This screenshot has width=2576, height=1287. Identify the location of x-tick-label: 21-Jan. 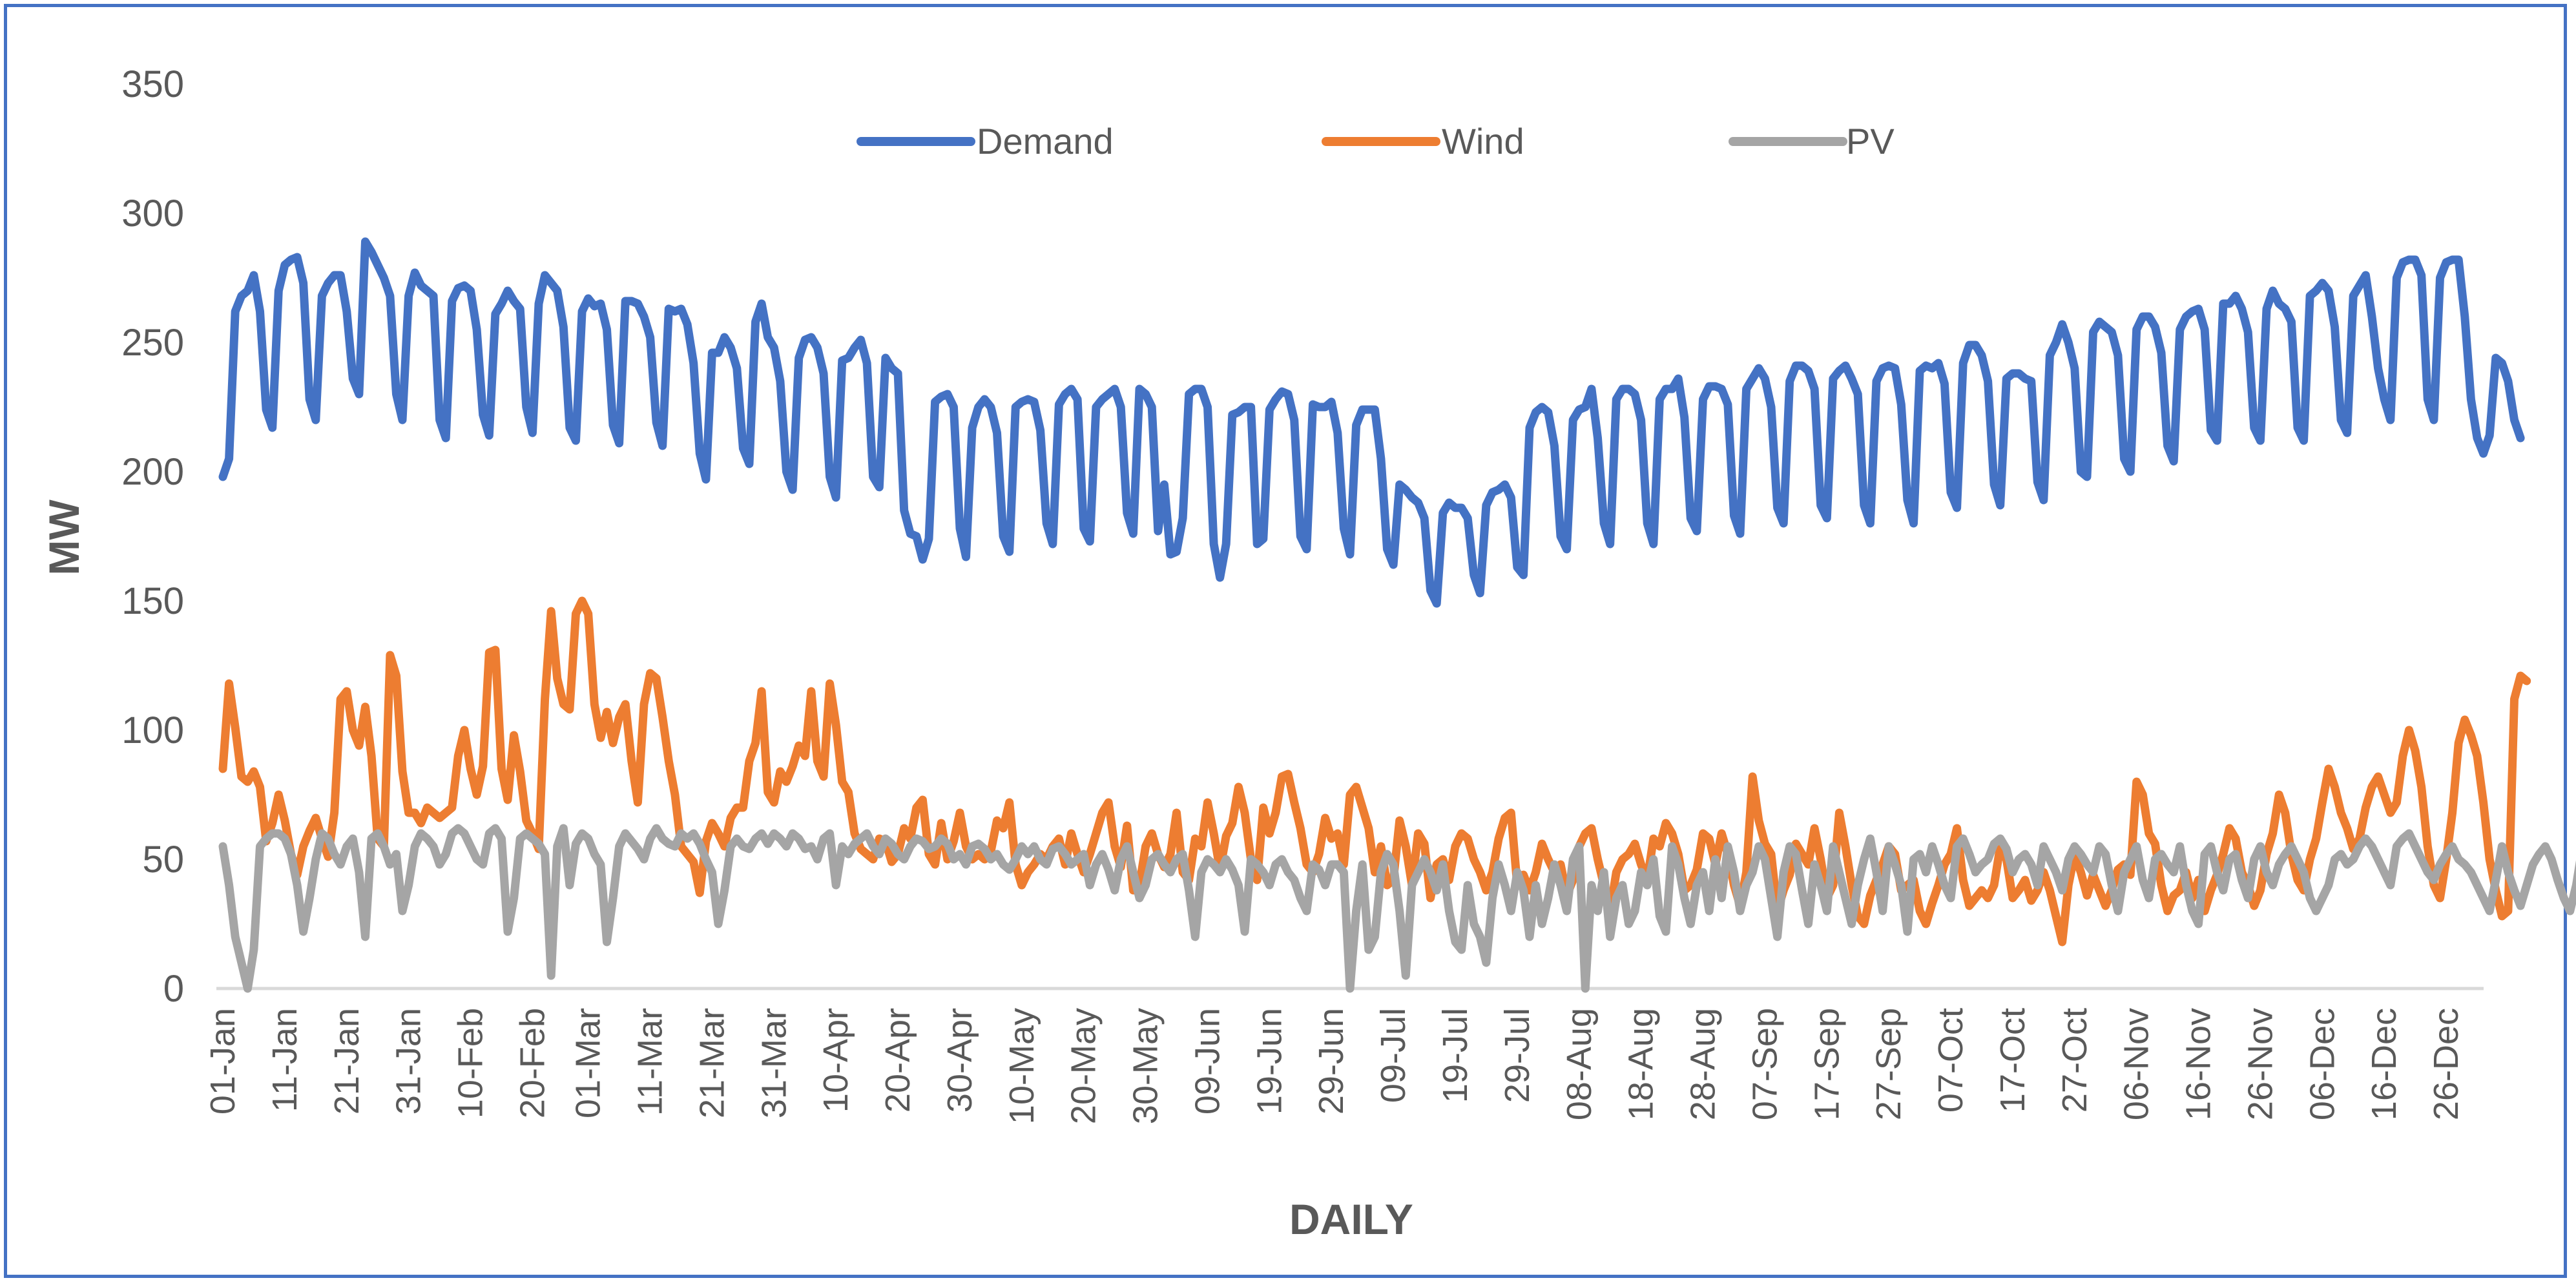
(346, 1061).